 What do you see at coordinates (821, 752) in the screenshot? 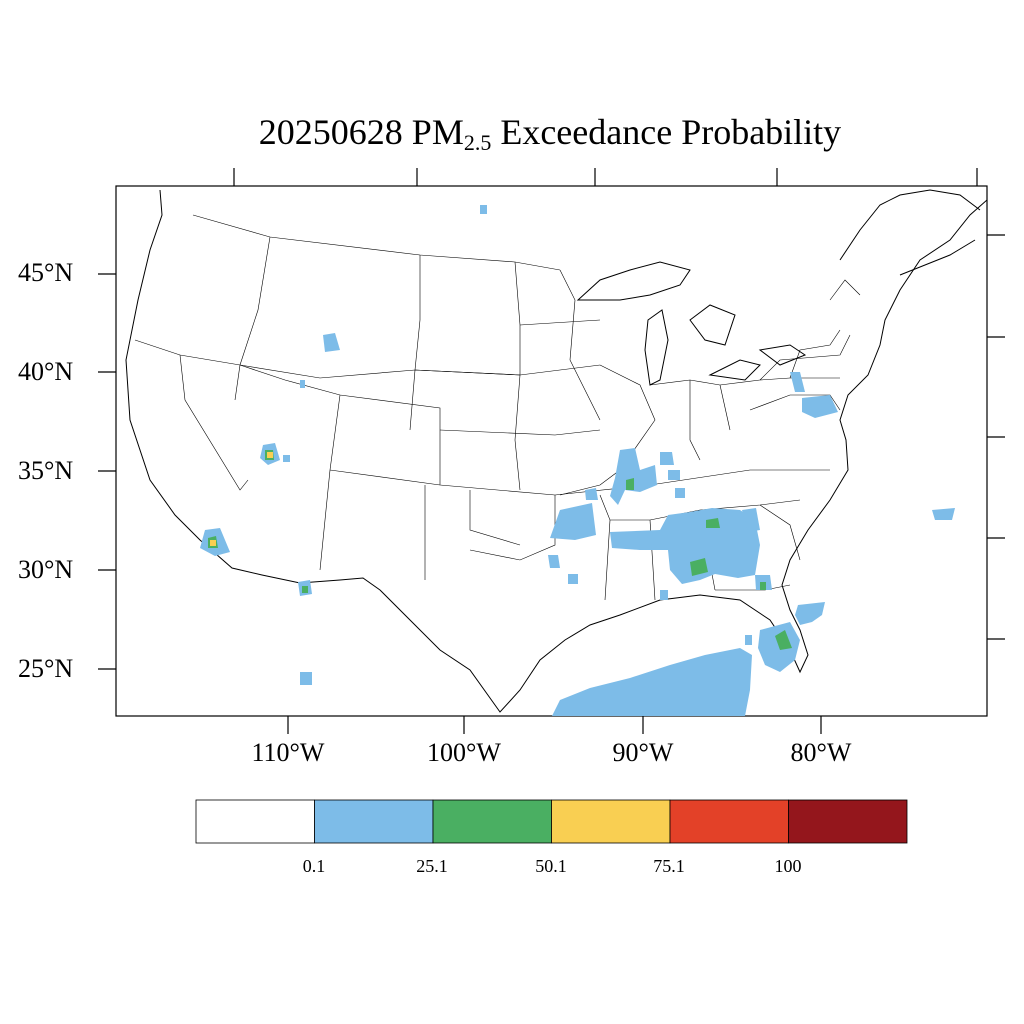
I see `lon-label-80: 80°W` at bounding box center [821, 752].